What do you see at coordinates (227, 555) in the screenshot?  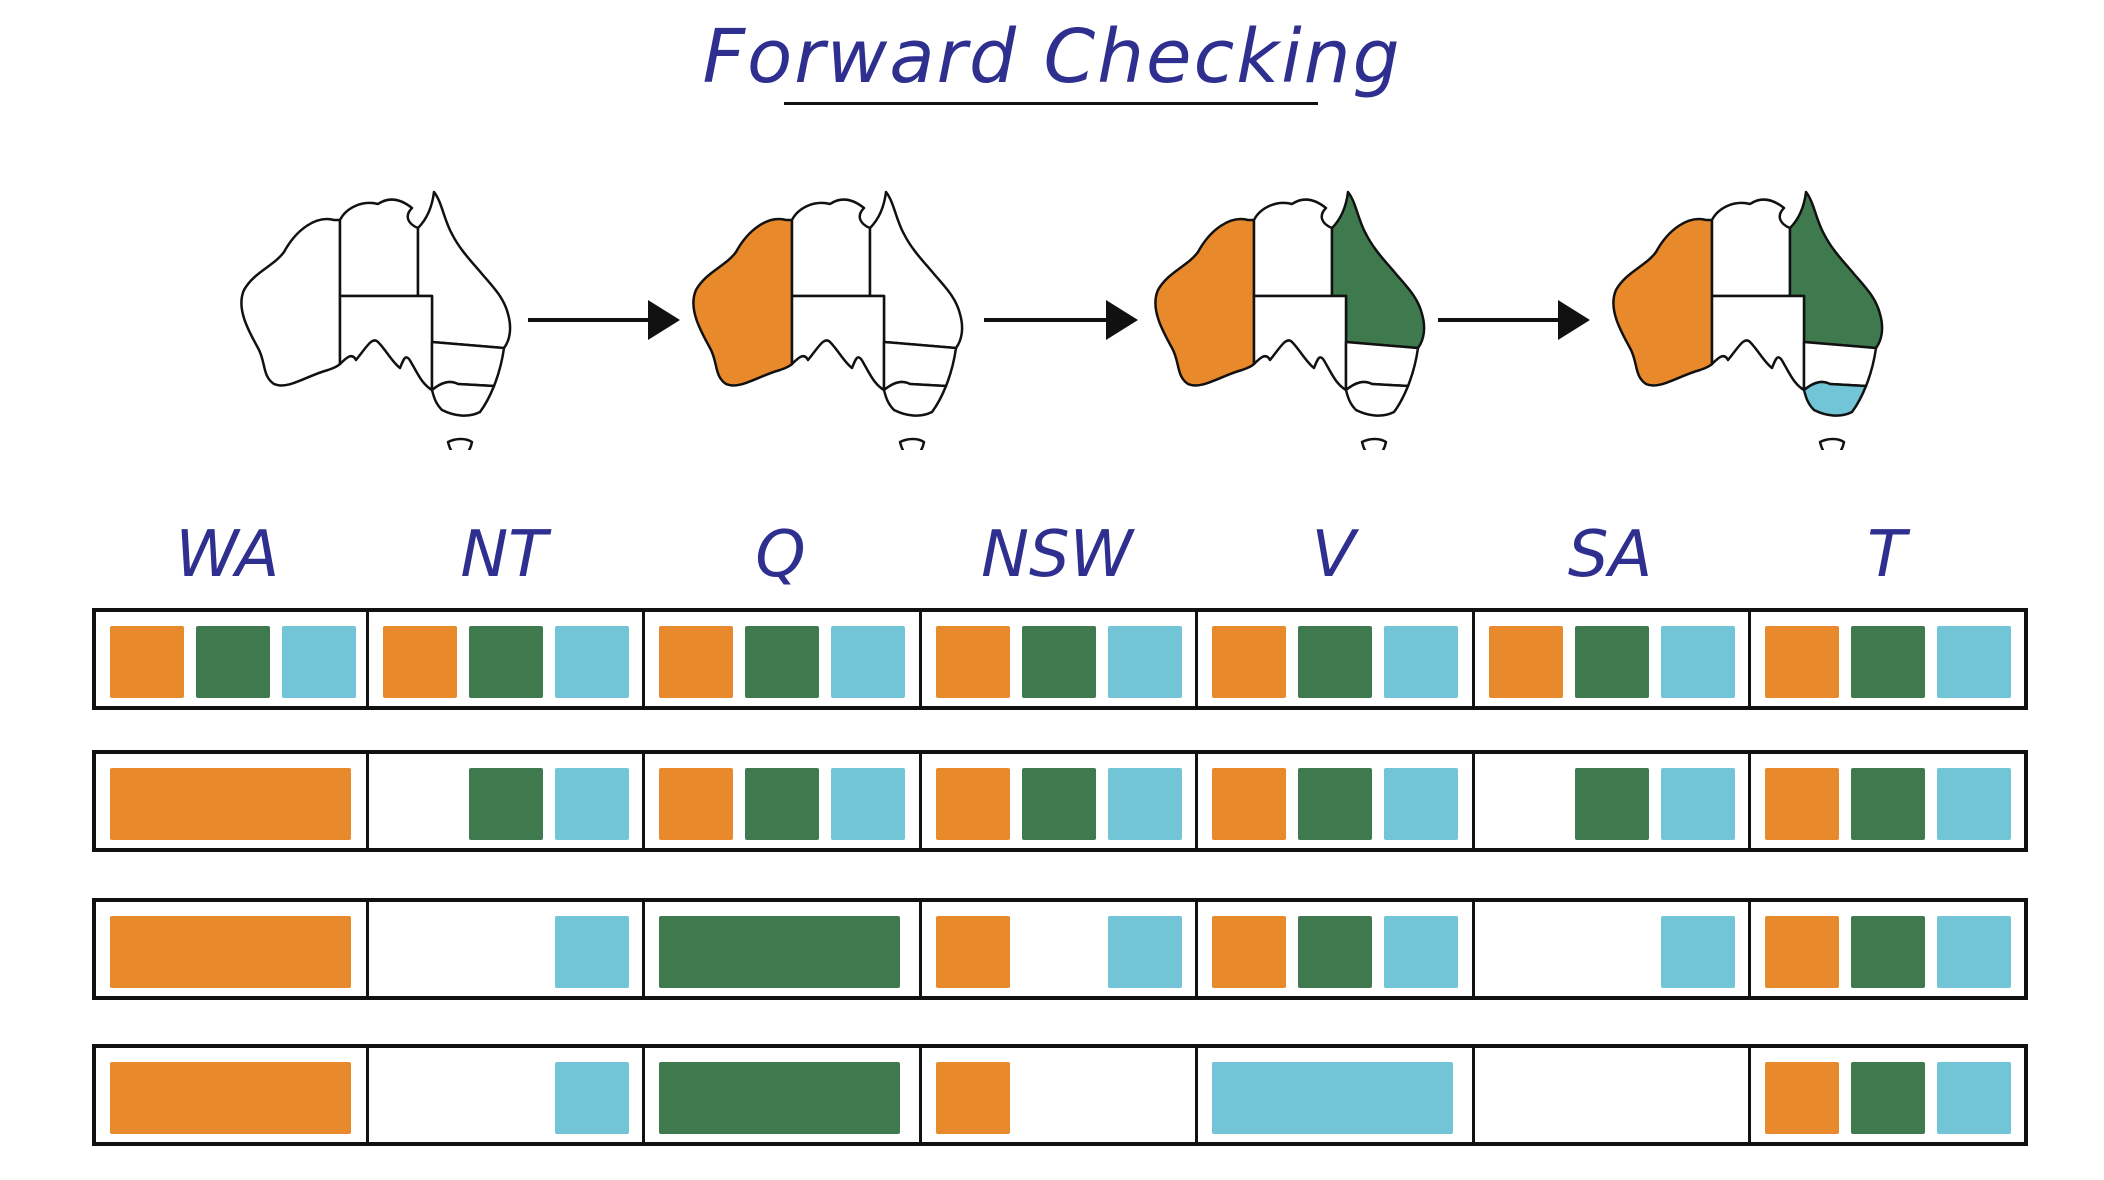 I see `column-label-wa: WA` at bounding box center [227, 555].